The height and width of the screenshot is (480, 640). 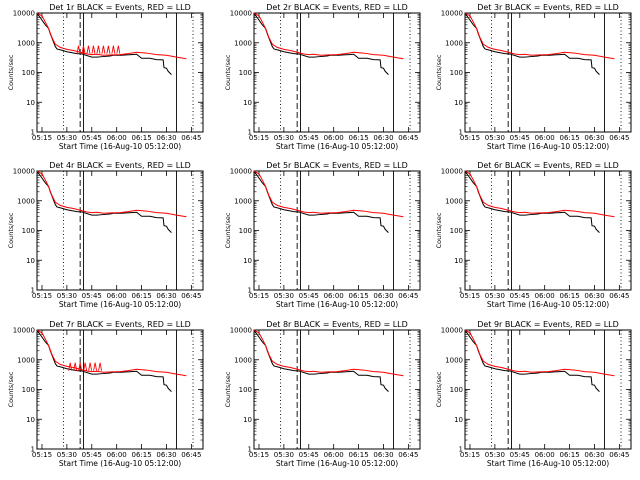 I want to click on panel-title: Det 6r BLACK = Events, RED = LLD, so click(x=548, y=165).